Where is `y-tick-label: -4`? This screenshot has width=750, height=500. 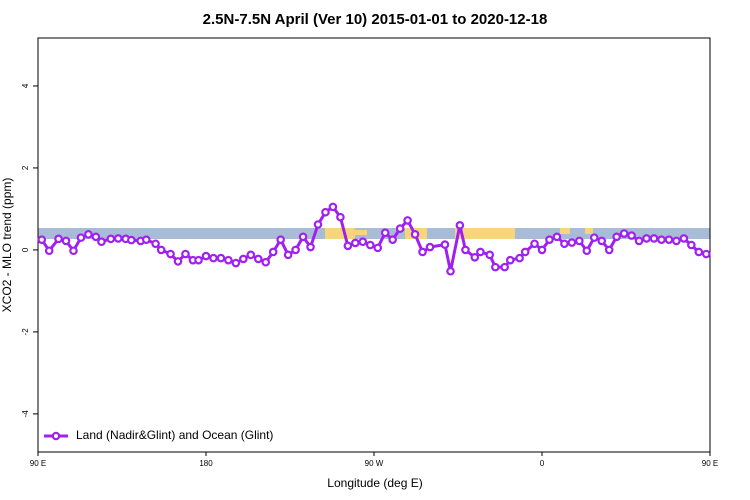 y-tick-label: -4 is located at coordinates (25, 414).